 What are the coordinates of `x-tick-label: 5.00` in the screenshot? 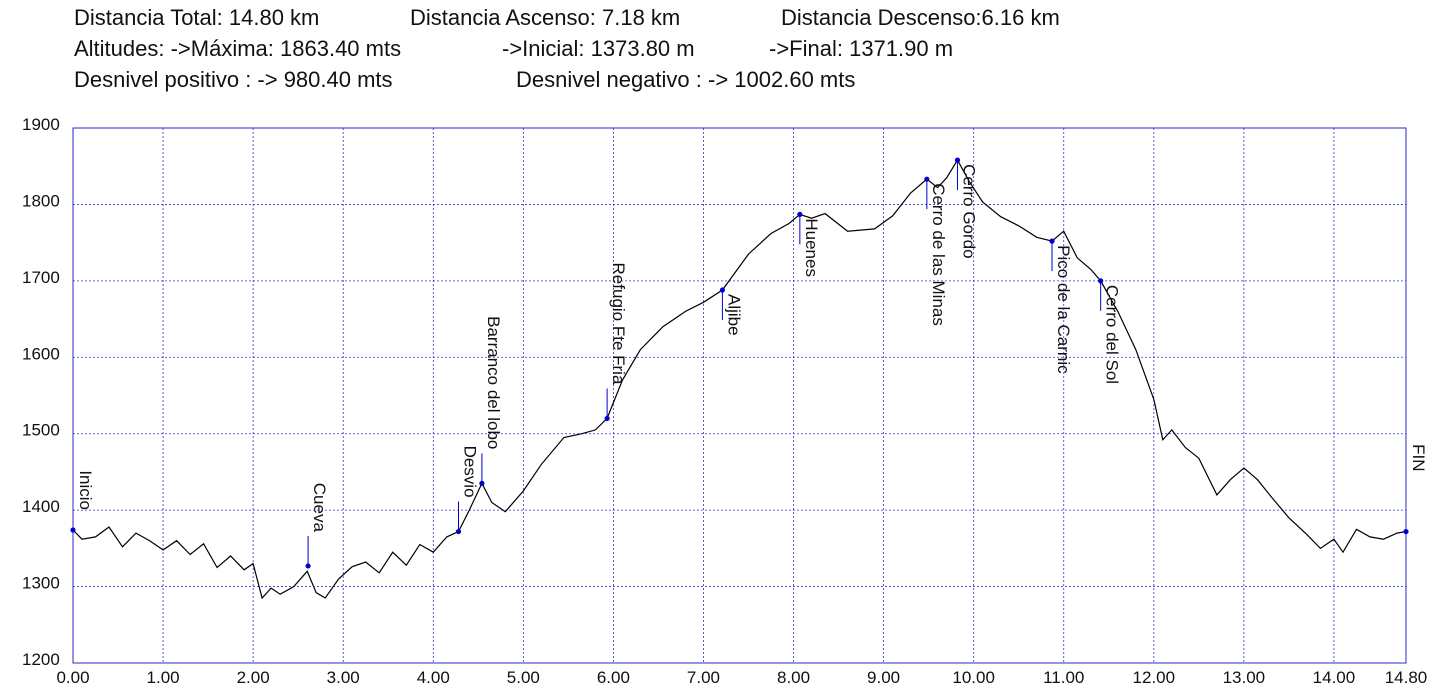 It's located at (523, 677).